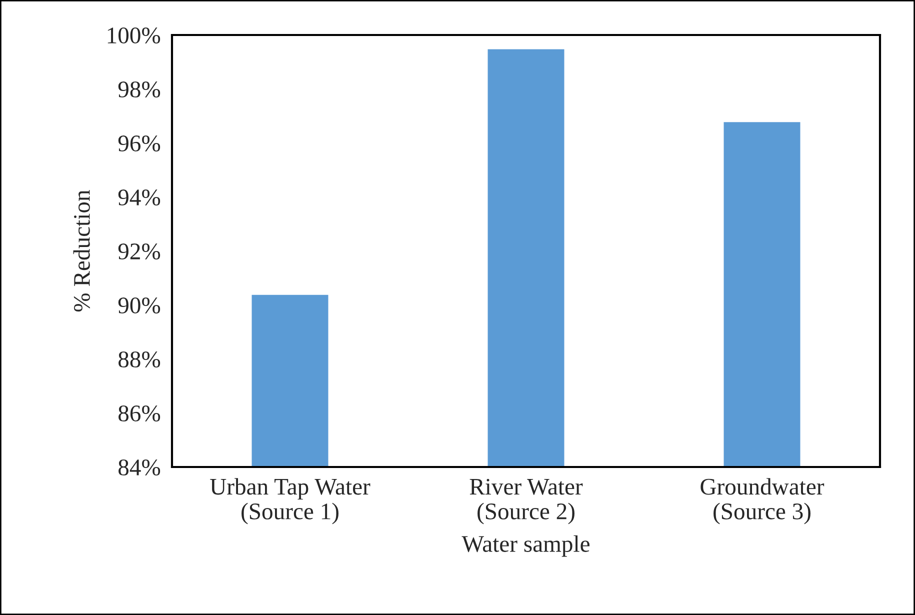 Image resolution: width=915 pixels, height=615 pixels. I want to click on y-tick-label: 100%, so click(134, 35).